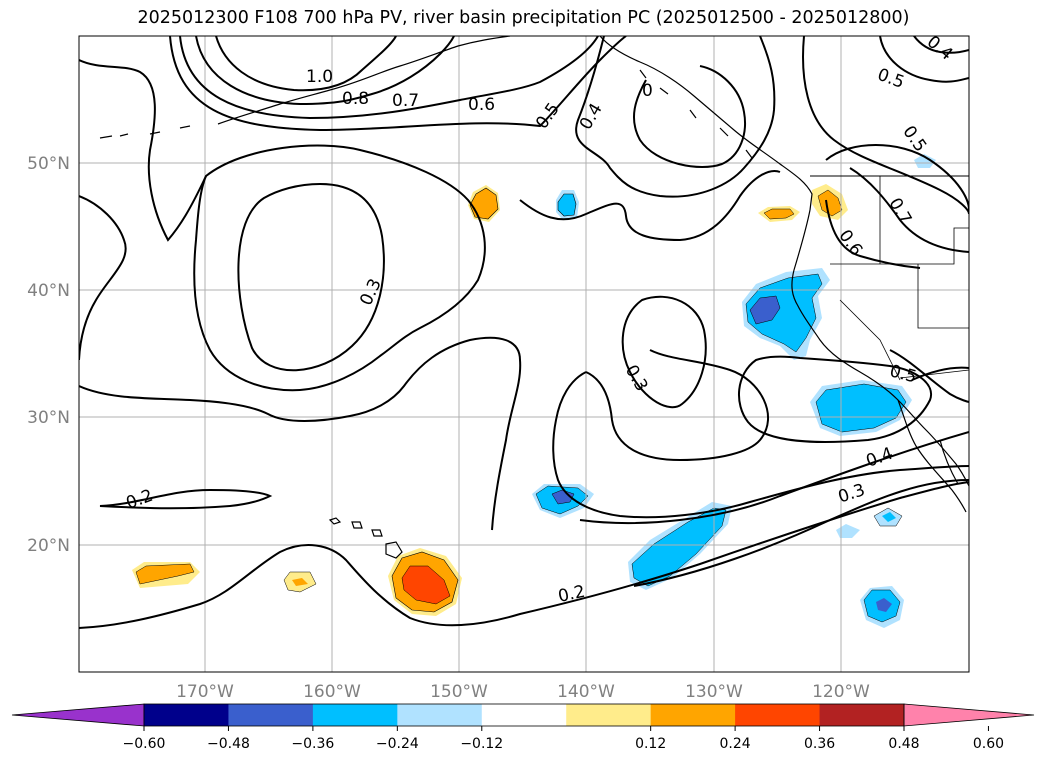  Describe the element at coordinates (228, 744) in the screenshot. I see `colorbar-tick-label: −0.48` at that location.